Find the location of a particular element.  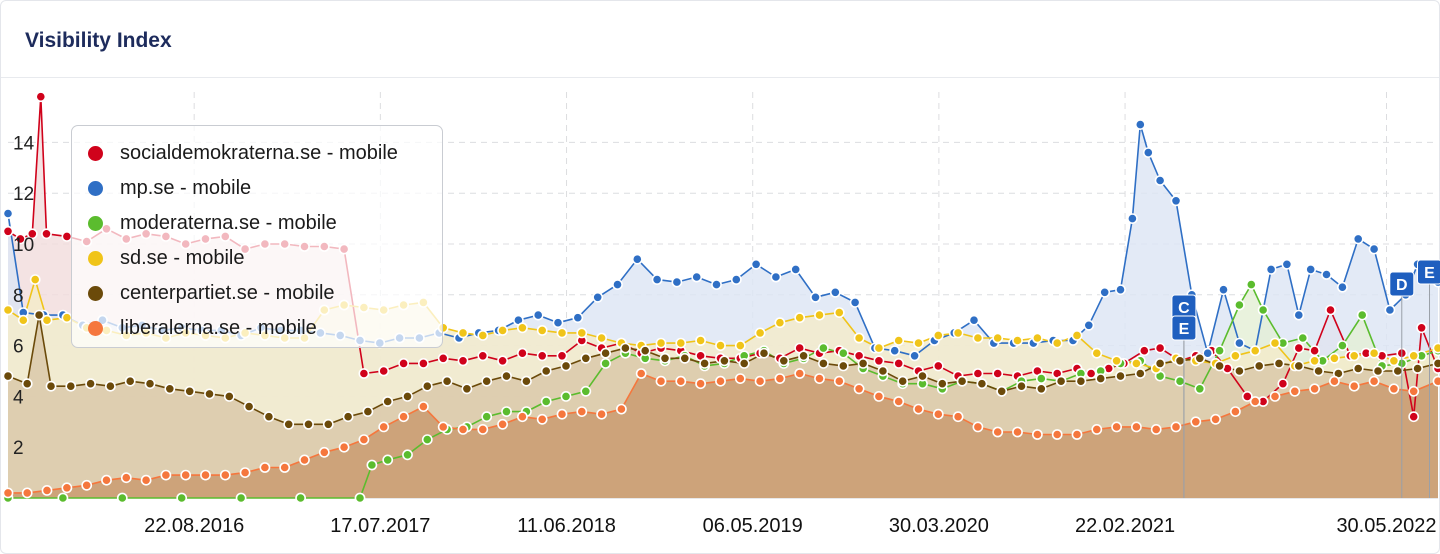

legend-item: centerpartiet.se - mobile is located at coordinates (211, 293).